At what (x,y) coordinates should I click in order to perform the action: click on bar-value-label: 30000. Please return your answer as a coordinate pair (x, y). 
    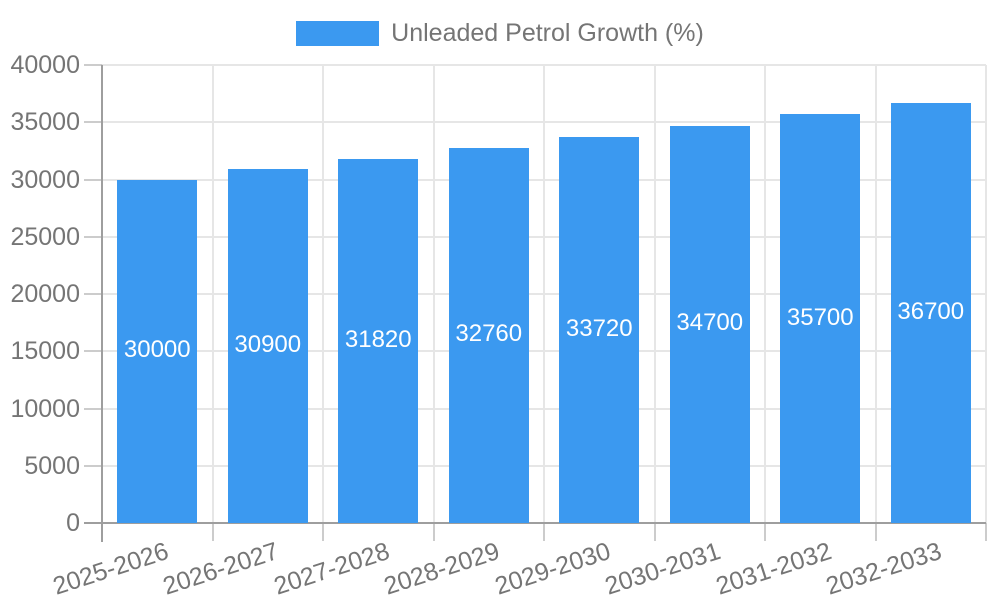
    Looking at the image, I should click on (157, 350).